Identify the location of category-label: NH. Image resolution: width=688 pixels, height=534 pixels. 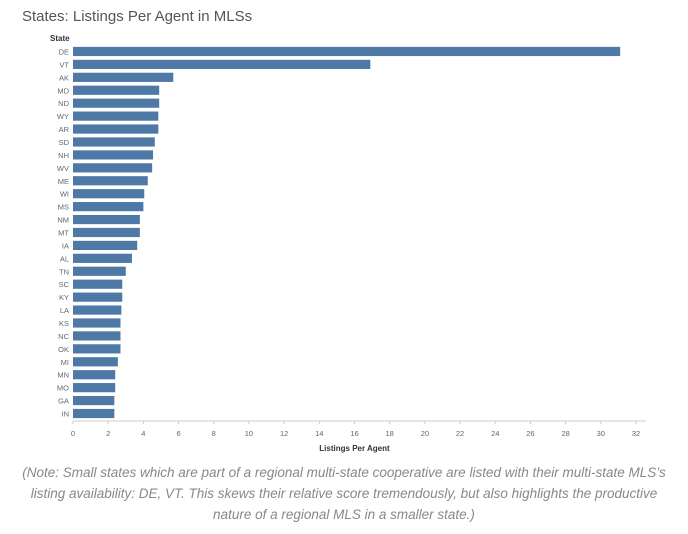
(63, 155).